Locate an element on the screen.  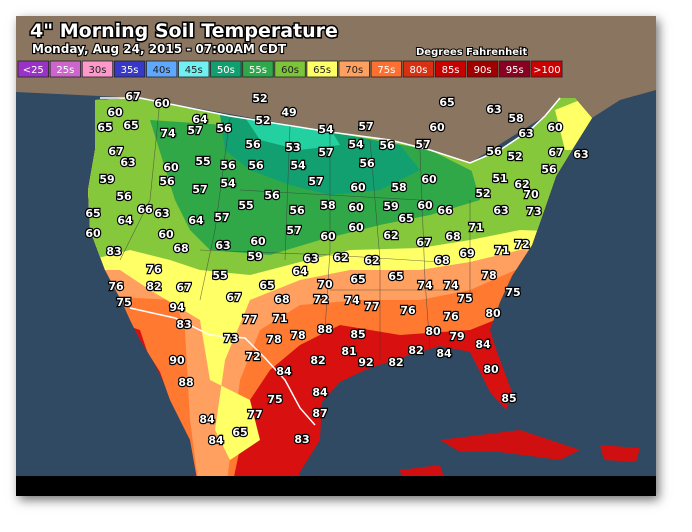
station-value: 49 is located at coordinates (288, 112).